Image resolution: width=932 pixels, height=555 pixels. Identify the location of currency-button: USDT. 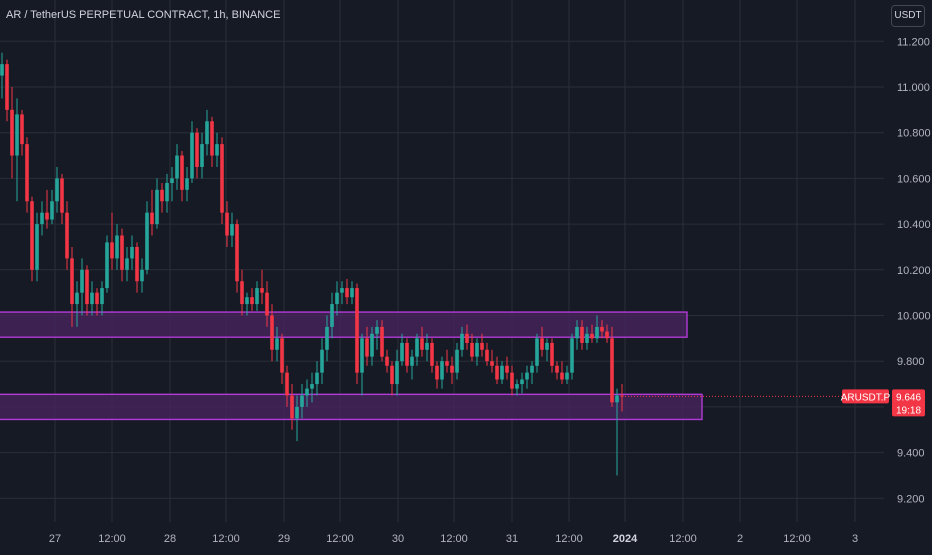
(908, 16).